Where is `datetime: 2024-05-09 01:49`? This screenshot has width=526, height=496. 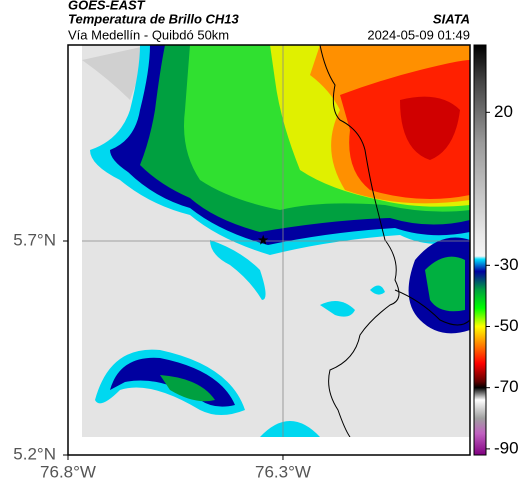
datetime: 2024-05-09 01:49 is located at coordinates (418, 34).